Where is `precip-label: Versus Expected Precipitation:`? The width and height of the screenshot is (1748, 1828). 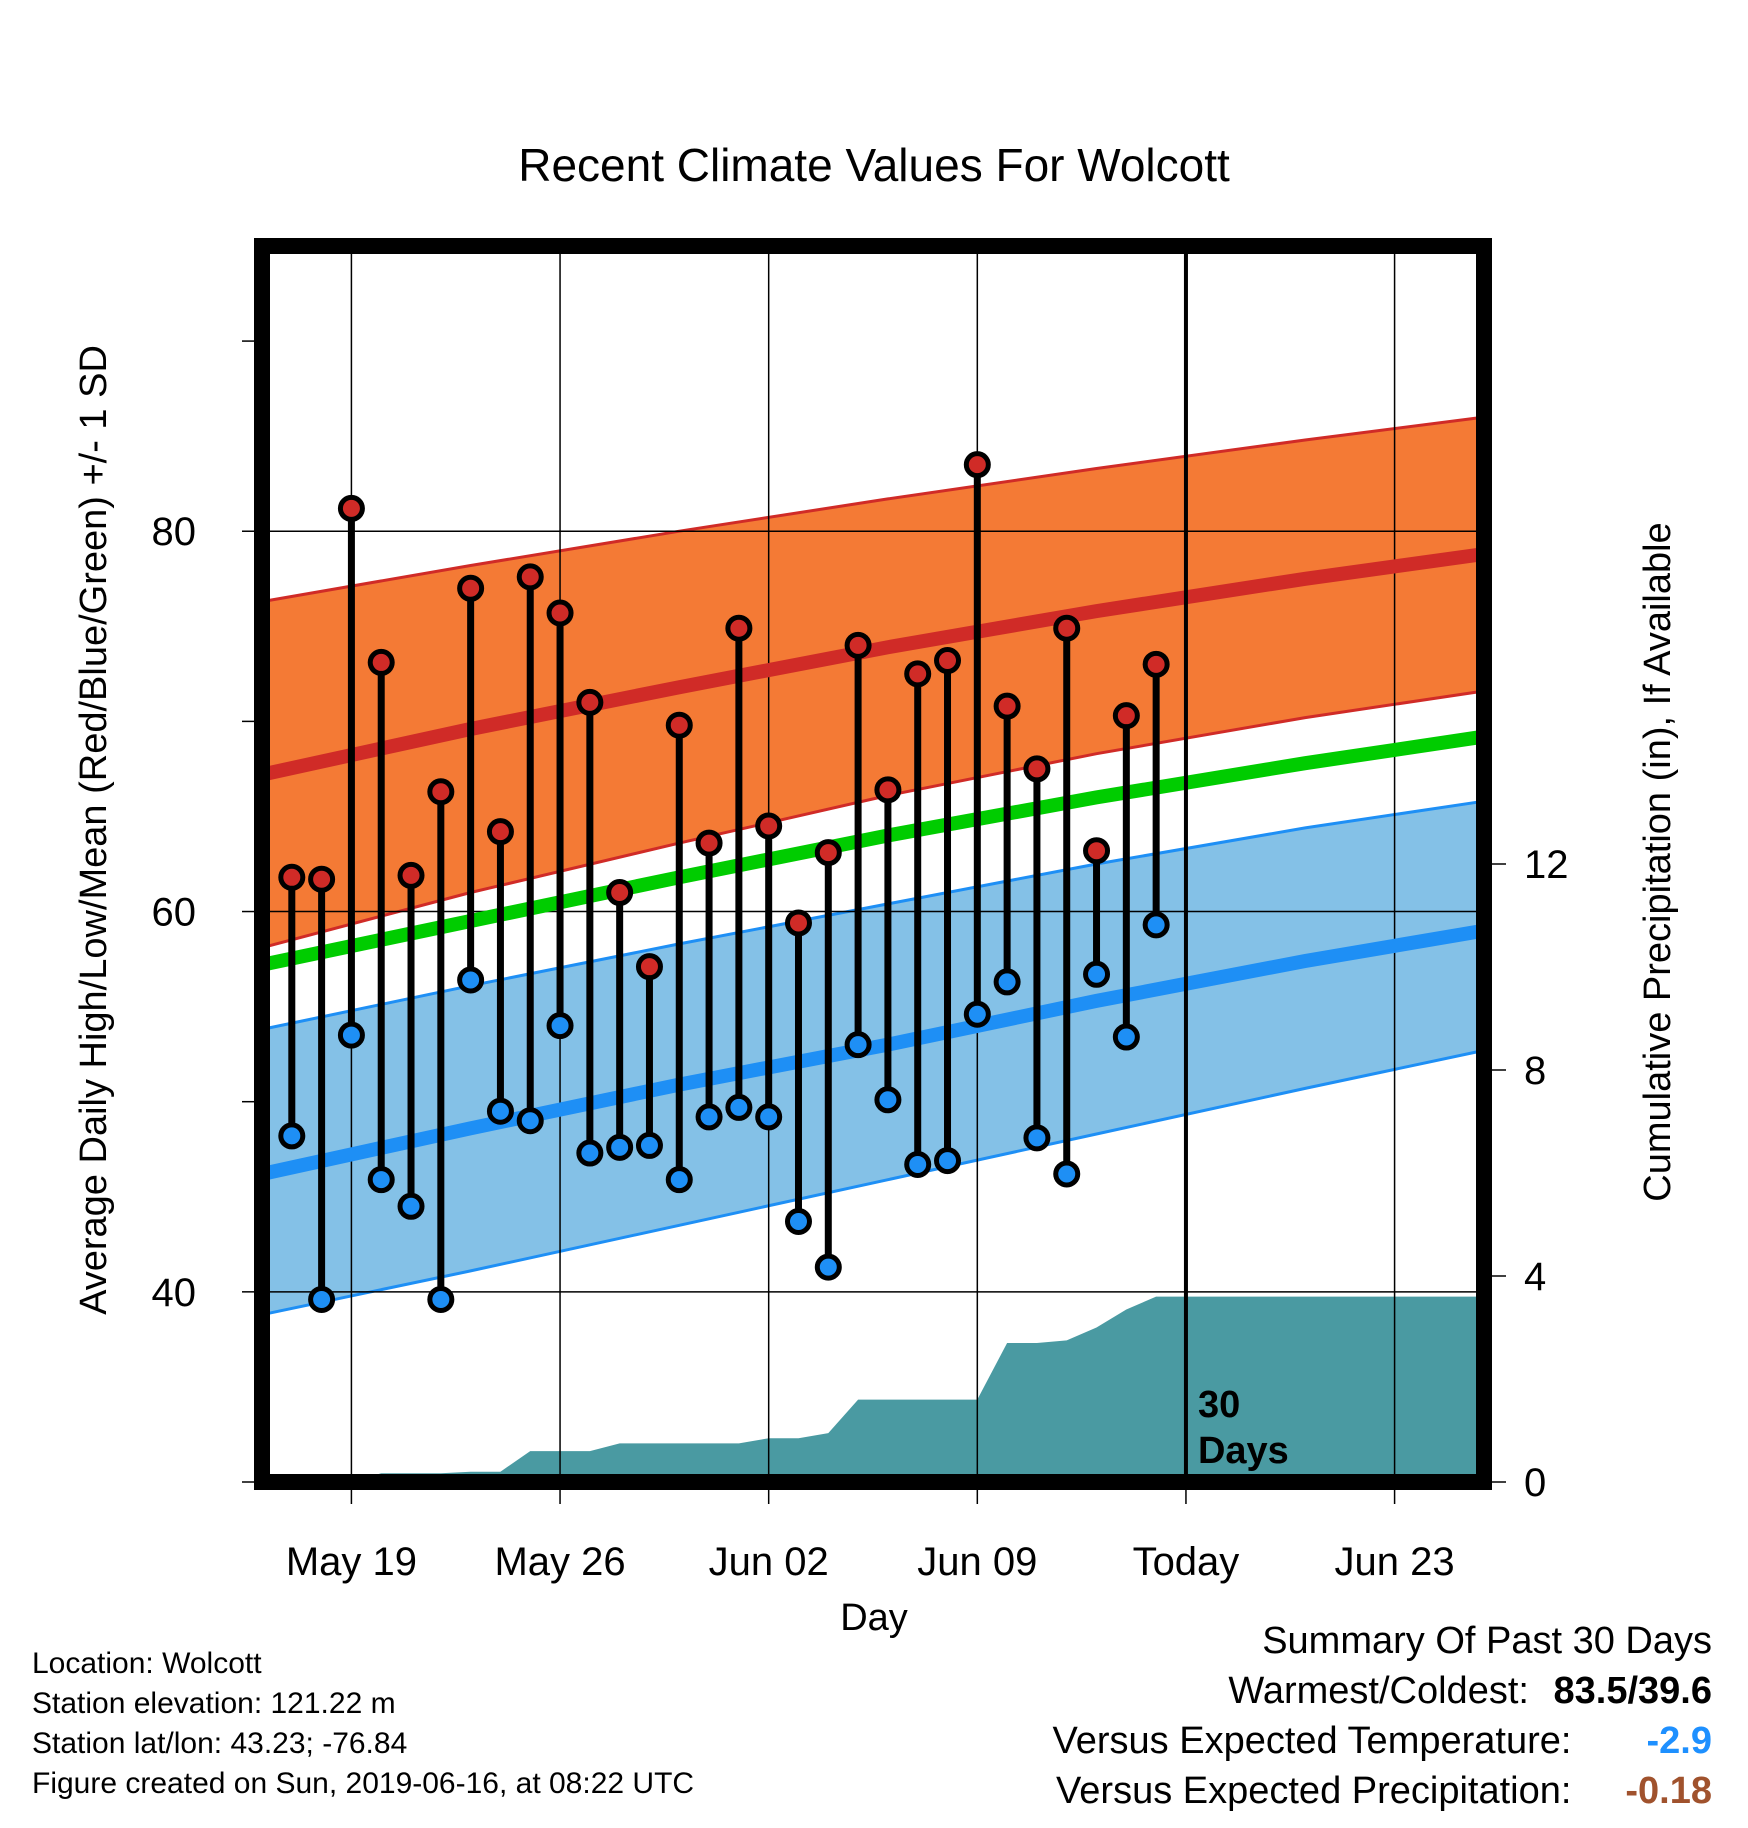 precip-label: Versus Expected Precipitation: is located at coordinates (1314, 1791).